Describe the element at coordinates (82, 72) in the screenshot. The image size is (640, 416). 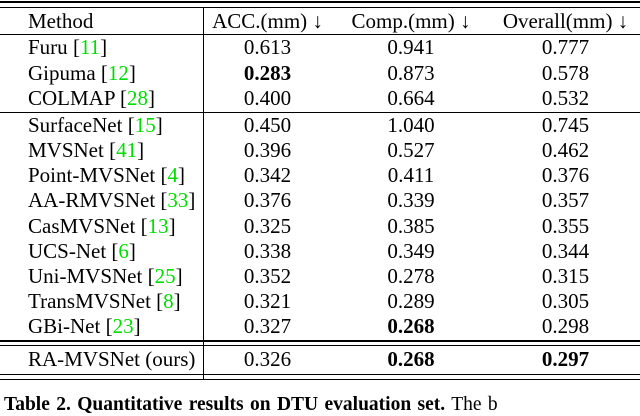
I see `method-cell: Gipuma [12]` at that location.